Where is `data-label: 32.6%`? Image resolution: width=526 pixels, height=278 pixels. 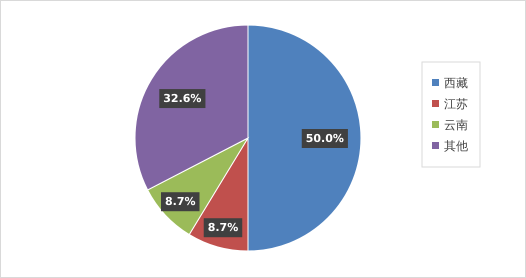
data-label: 32.6% is located at coordinates (182, 99).